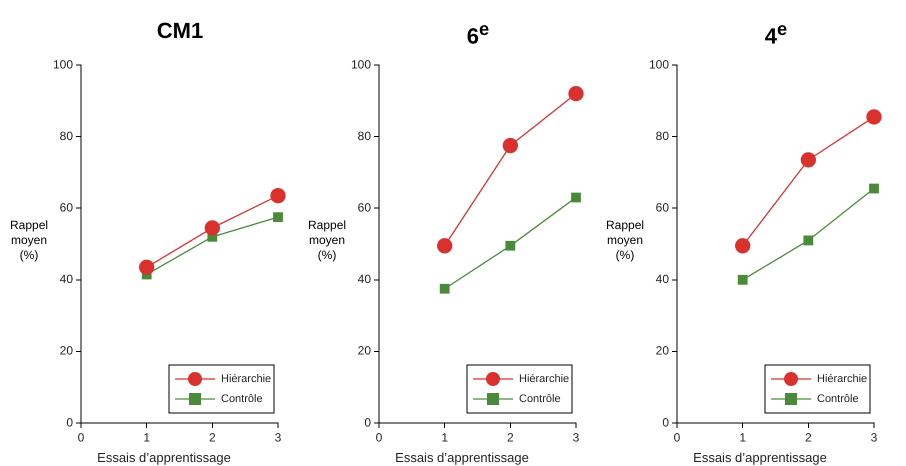  I want to click on chart-title: 6$^{e}$, so click(478, 34).